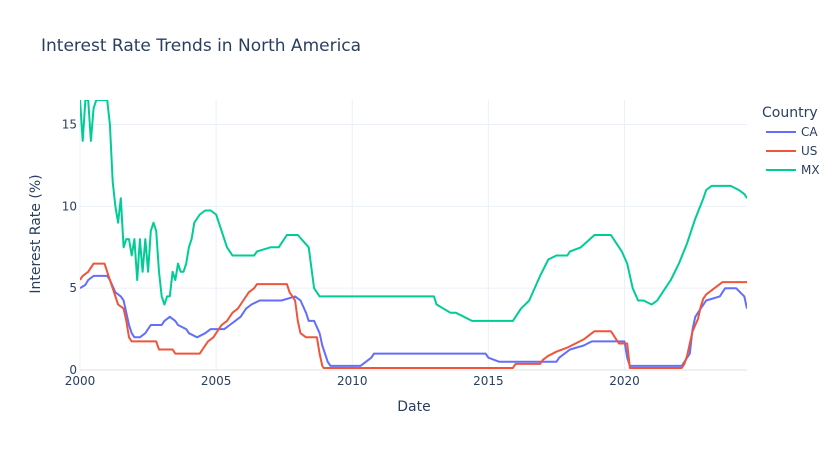  I want to click on legend: Country CA US MX, so click(791, 141).